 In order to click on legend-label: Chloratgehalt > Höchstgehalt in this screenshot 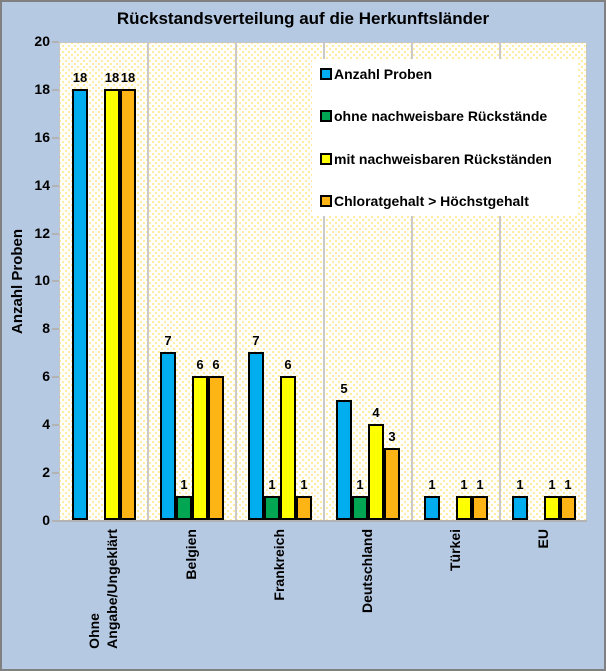, I will do `click(431, 200)`.